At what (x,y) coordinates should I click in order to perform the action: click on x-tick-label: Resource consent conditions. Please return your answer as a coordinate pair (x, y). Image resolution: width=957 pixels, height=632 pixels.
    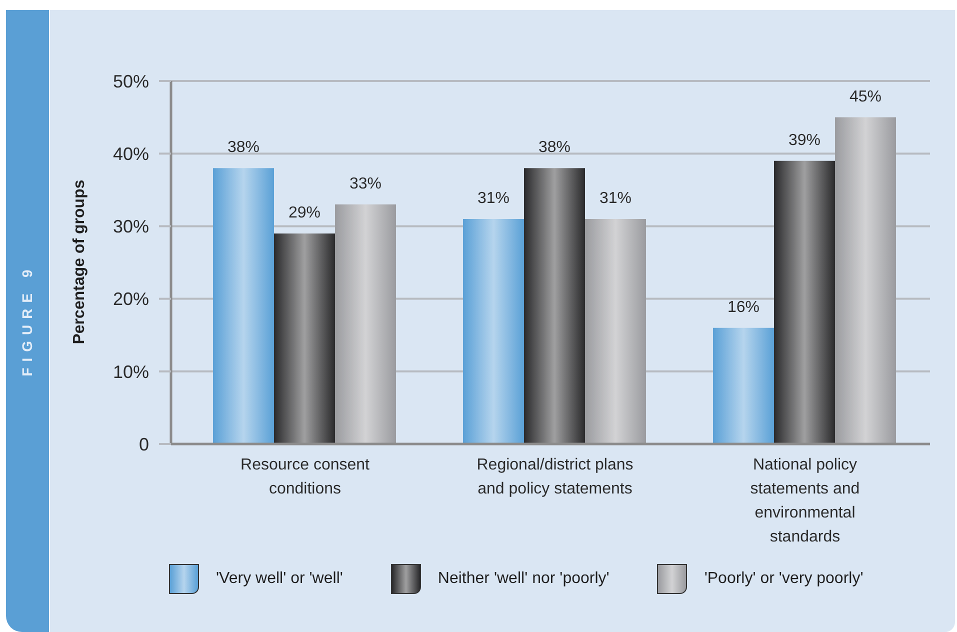
    Looking at the image, I should click on (305, 477).